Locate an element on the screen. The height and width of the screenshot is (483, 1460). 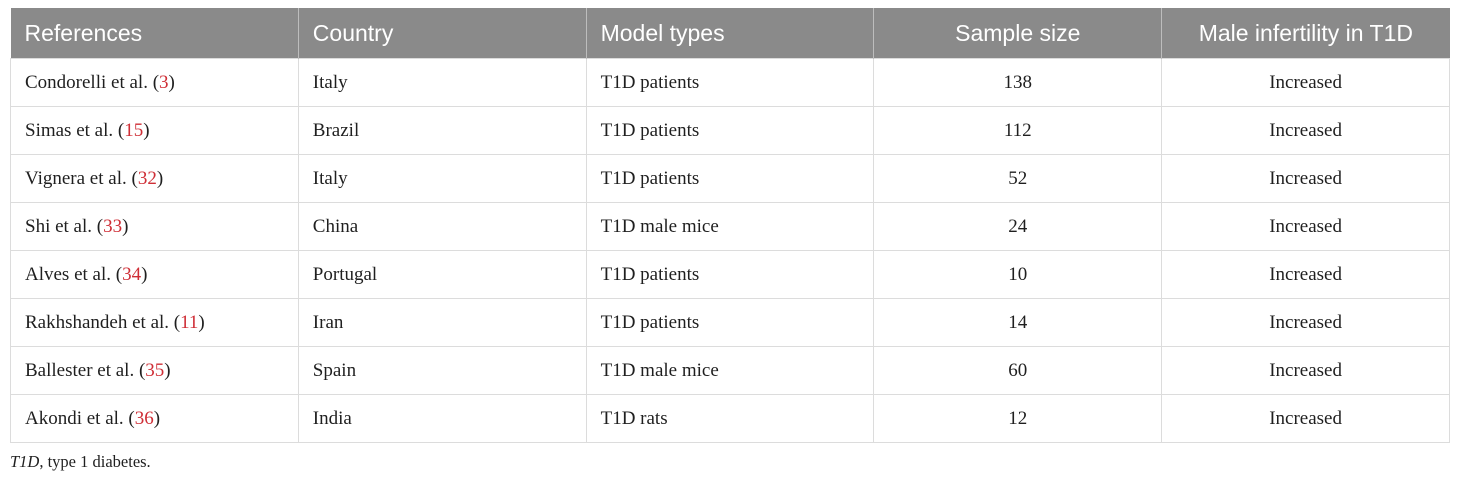
reference-cell: Akondi et al. (36) is located at coordinates (154, 418).